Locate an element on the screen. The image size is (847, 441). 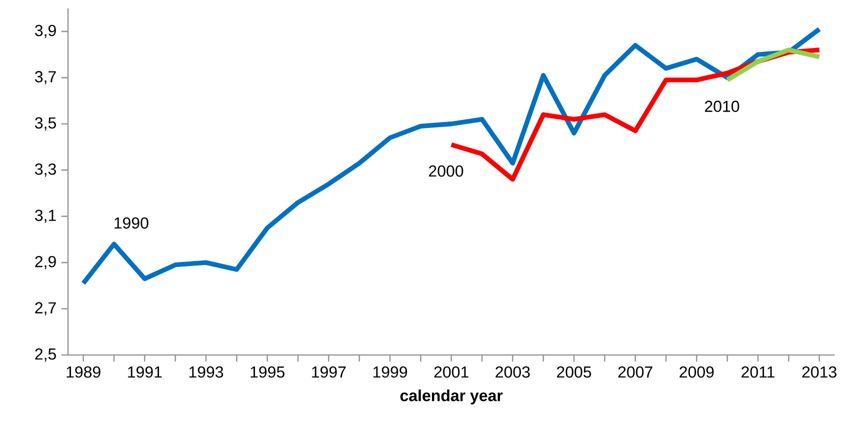
y-tick-label: 3,1 is located at coordinates (45, 216).